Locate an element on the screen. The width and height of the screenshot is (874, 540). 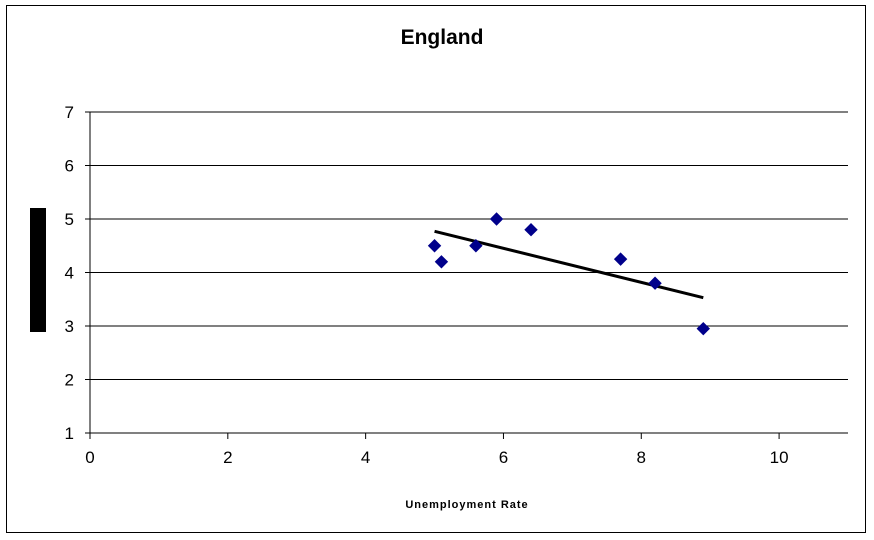
y-tick-label: 4 is located at coordinates (69, 273).